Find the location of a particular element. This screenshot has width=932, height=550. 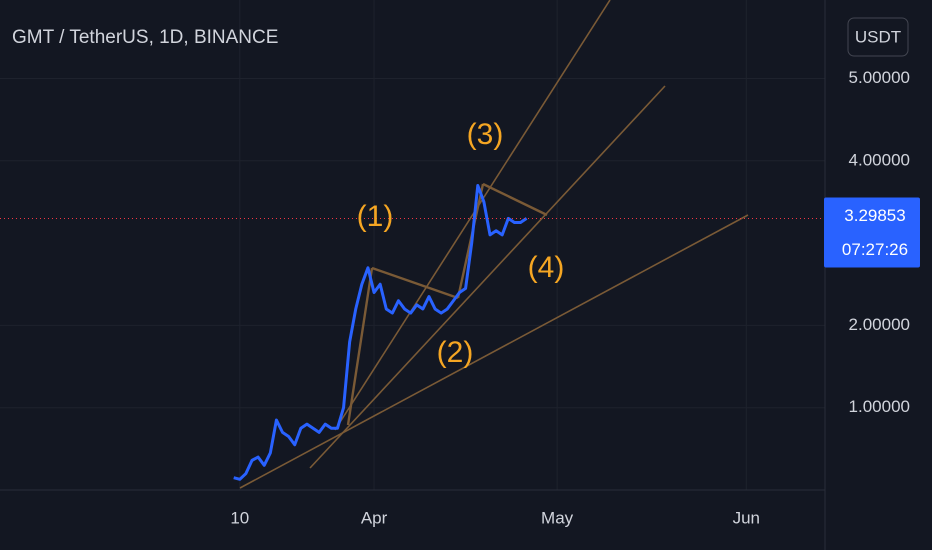

x-tick-label: Apr is located at coordinates (374, 517).